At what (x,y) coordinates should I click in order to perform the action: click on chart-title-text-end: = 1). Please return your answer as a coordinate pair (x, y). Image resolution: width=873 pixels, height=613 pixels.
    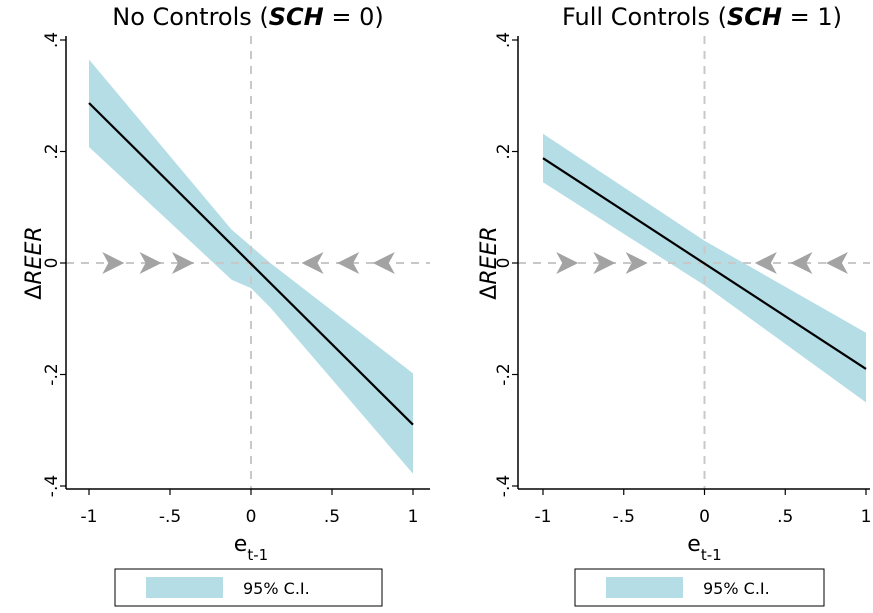
    Looking at the image, I should click on (812, 17).